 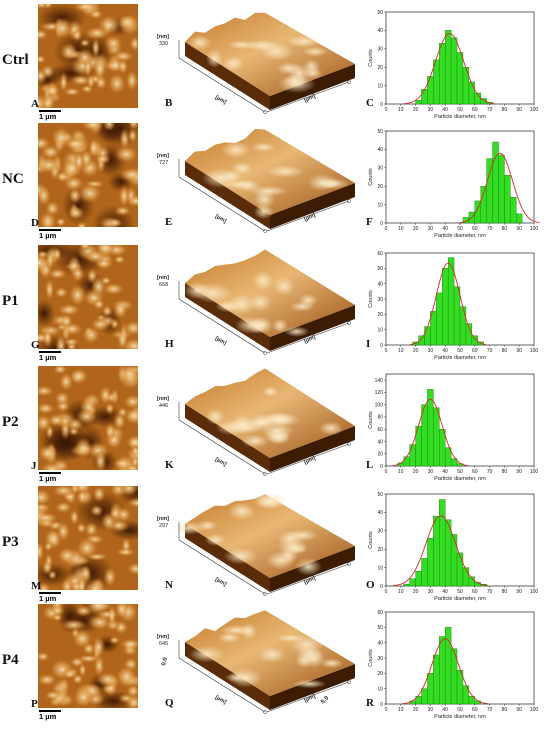 I want to click on z-axis-max-label: 668, so click(x=163, y=285).